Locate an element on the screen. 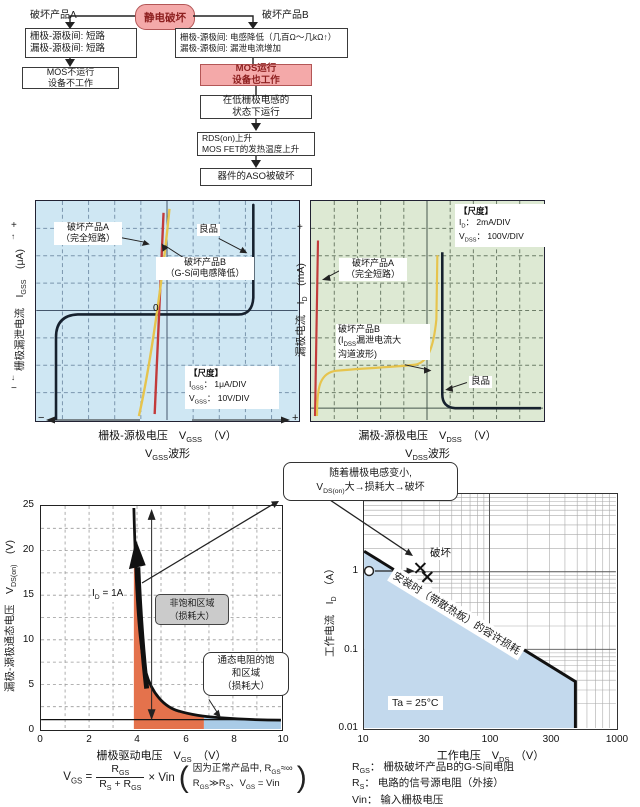  scope-right-canvas is located at coordinates (427, 310).